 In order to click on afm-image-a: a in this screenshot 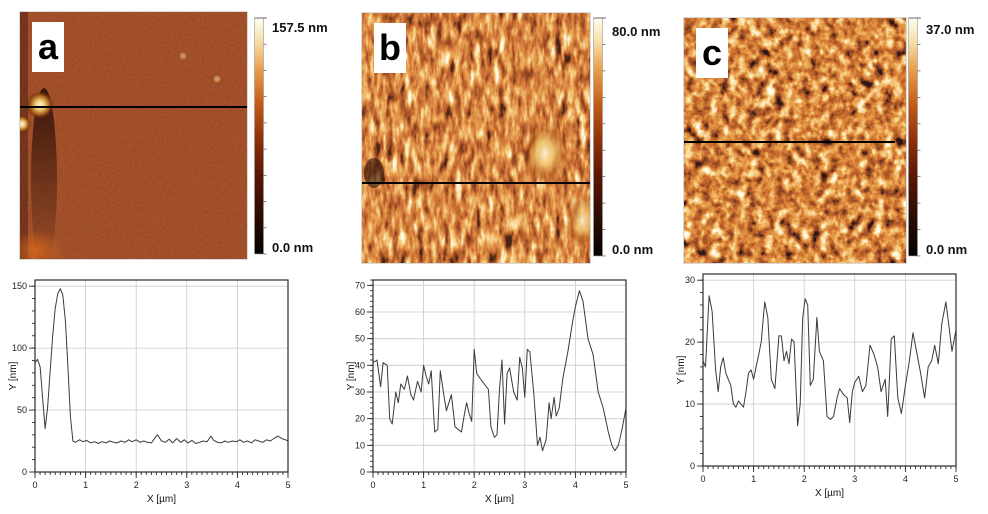, I will do `click(133, 135)`.